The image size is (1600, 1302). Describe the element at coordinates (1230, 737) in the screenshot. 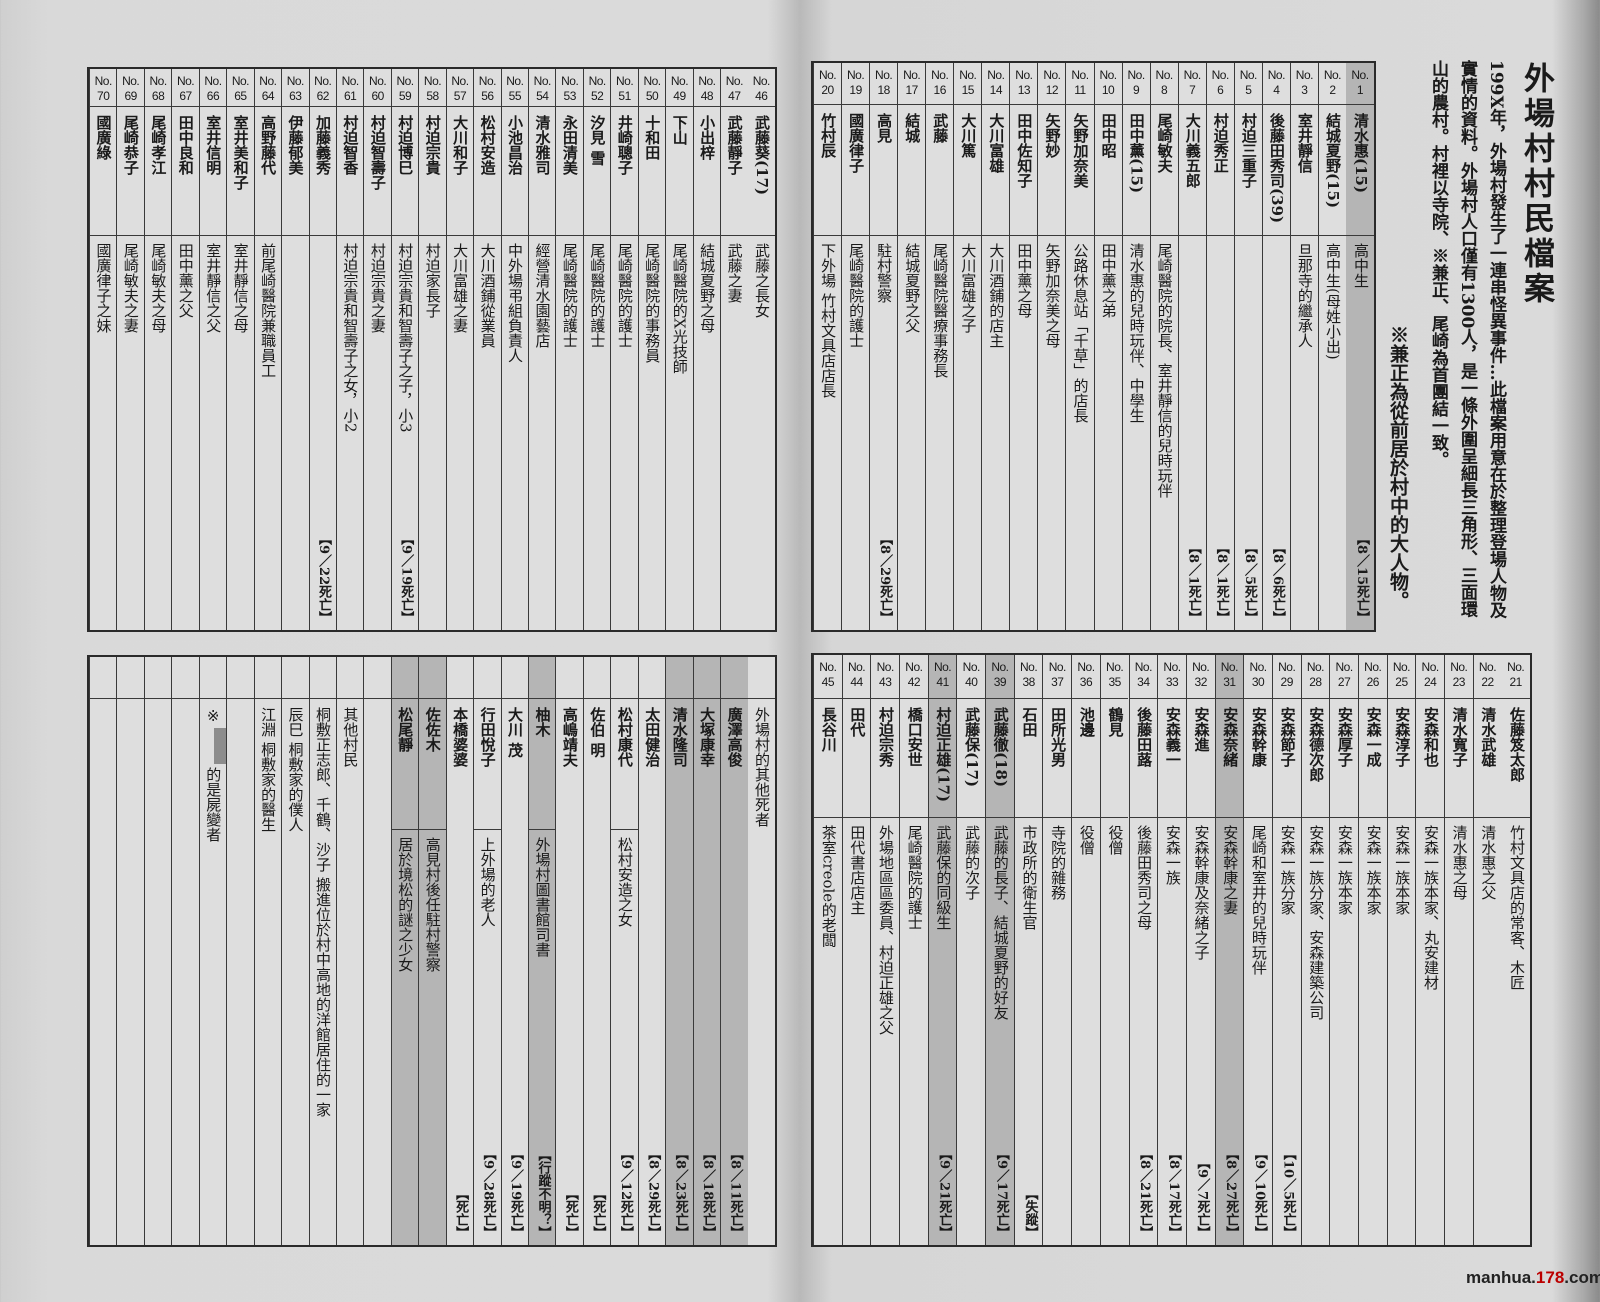

I see `person-name: 安森奈緒` at that location.